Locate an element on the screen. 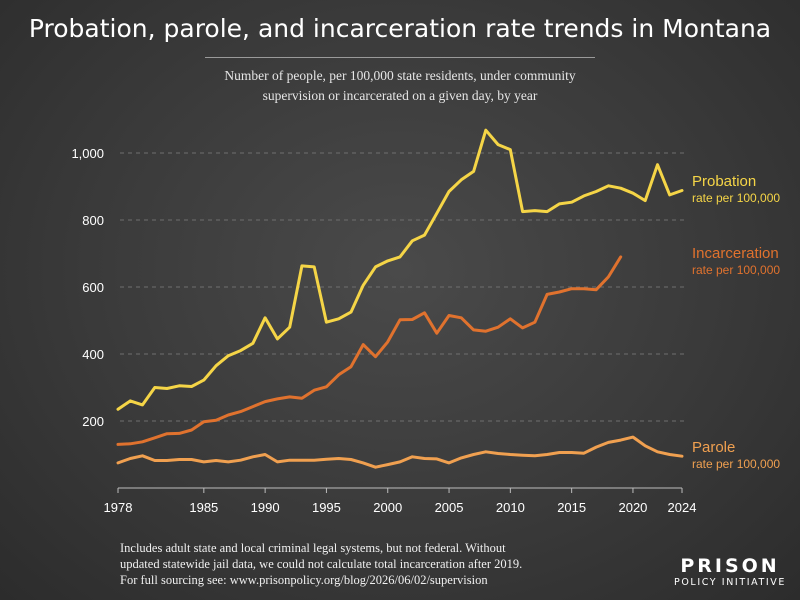 This screenshot has height=600, width=800. title-divider is located at coordinates (400, 57).